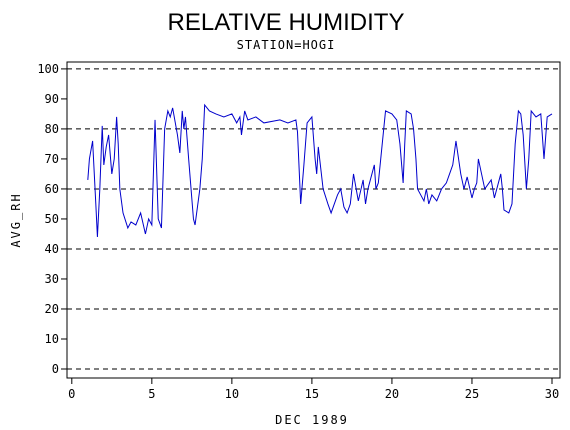  What do you see at coordinates (286, 45) in the screenshot?
I see `chart-subtitle: STATION=HOGI` at bounding box center [286, 45].